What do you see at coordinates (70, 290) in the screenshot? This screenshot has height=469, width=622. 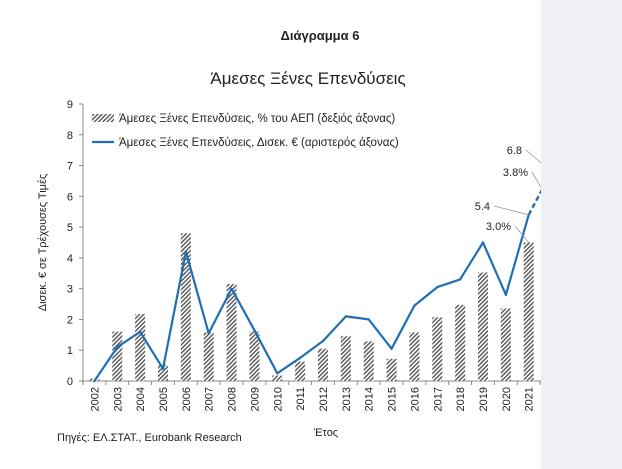 I see `left-tick-label: 3` at bounding box center [70, 290].